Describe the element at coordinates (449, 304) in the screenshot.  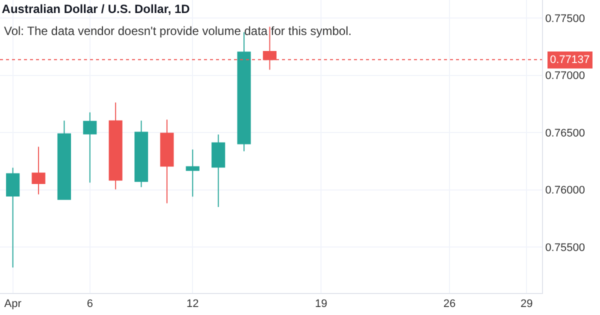
I see `x-tick-label: 26` at that location.